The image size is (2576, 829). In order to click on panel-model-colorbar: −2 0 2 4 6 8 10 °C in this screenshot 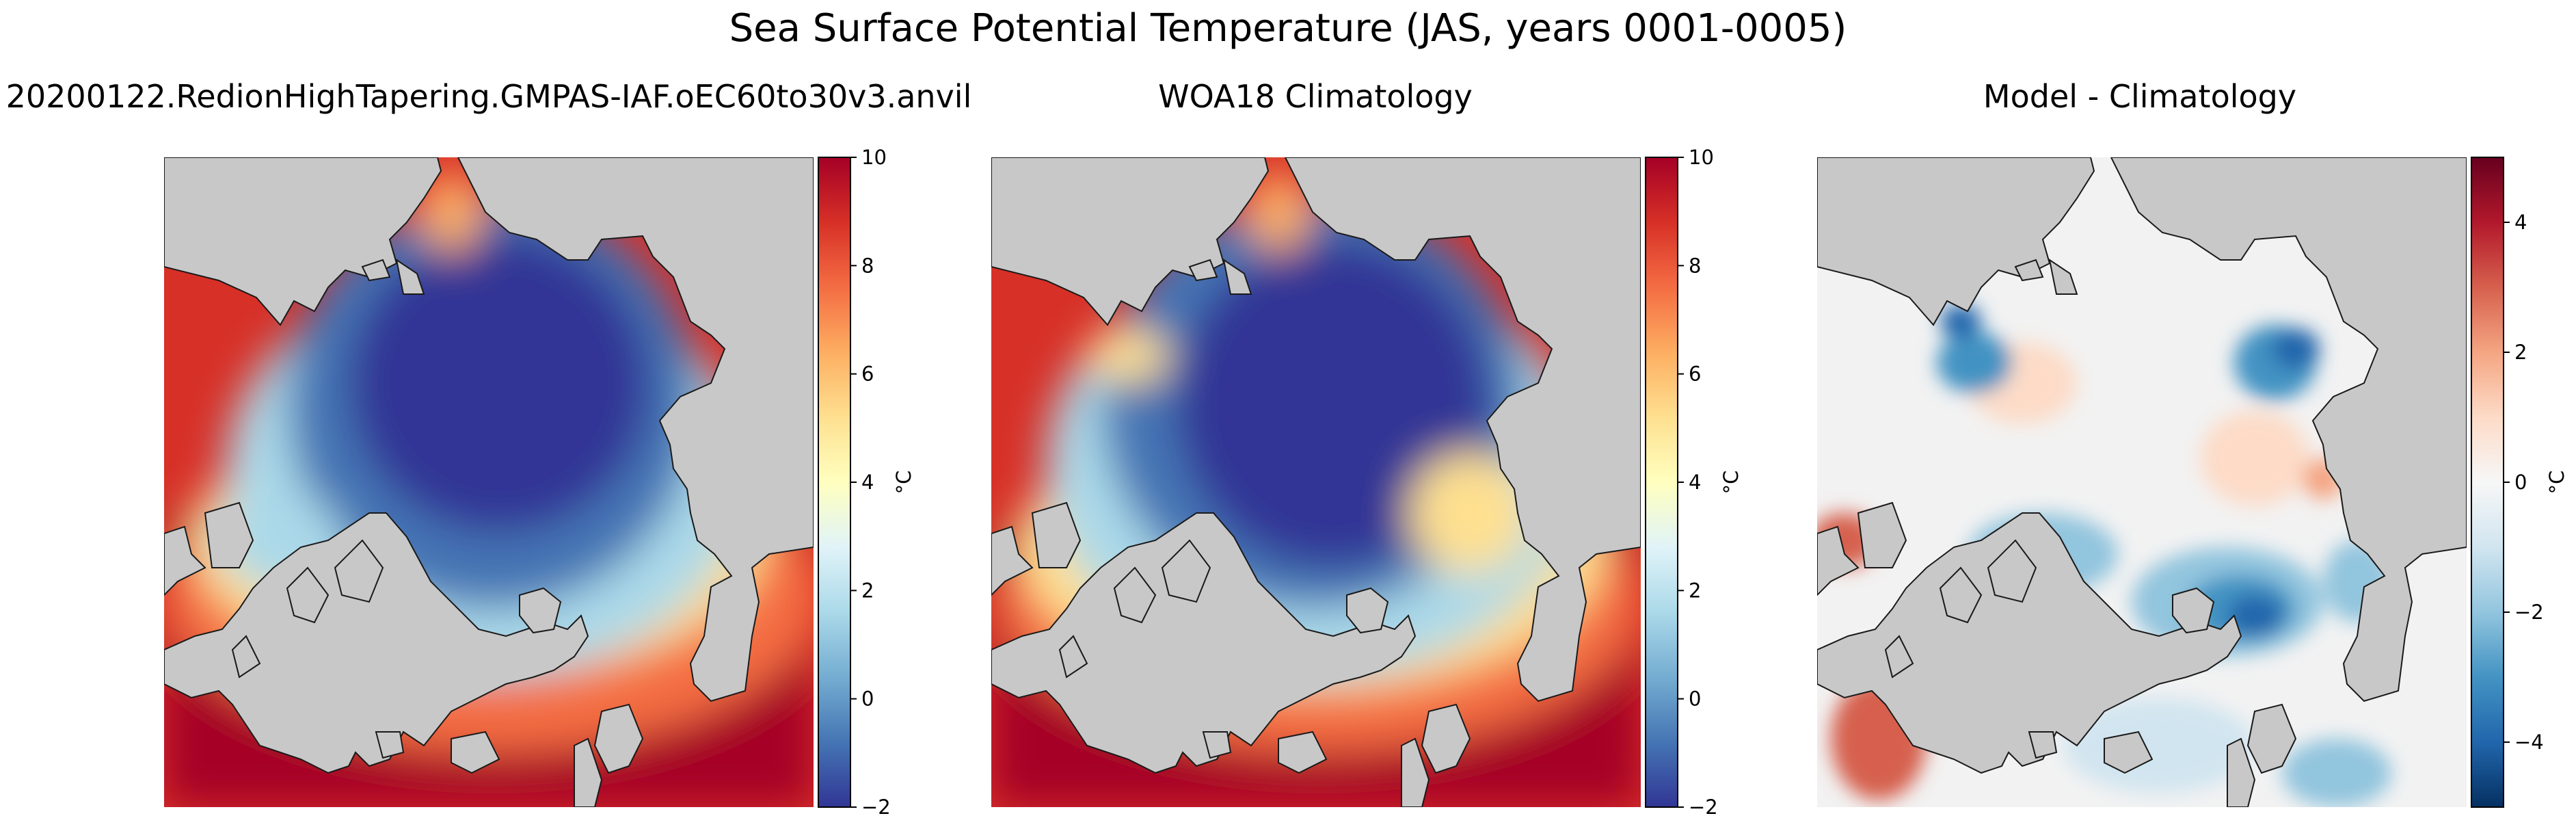, I will do `click(866, 482)`.